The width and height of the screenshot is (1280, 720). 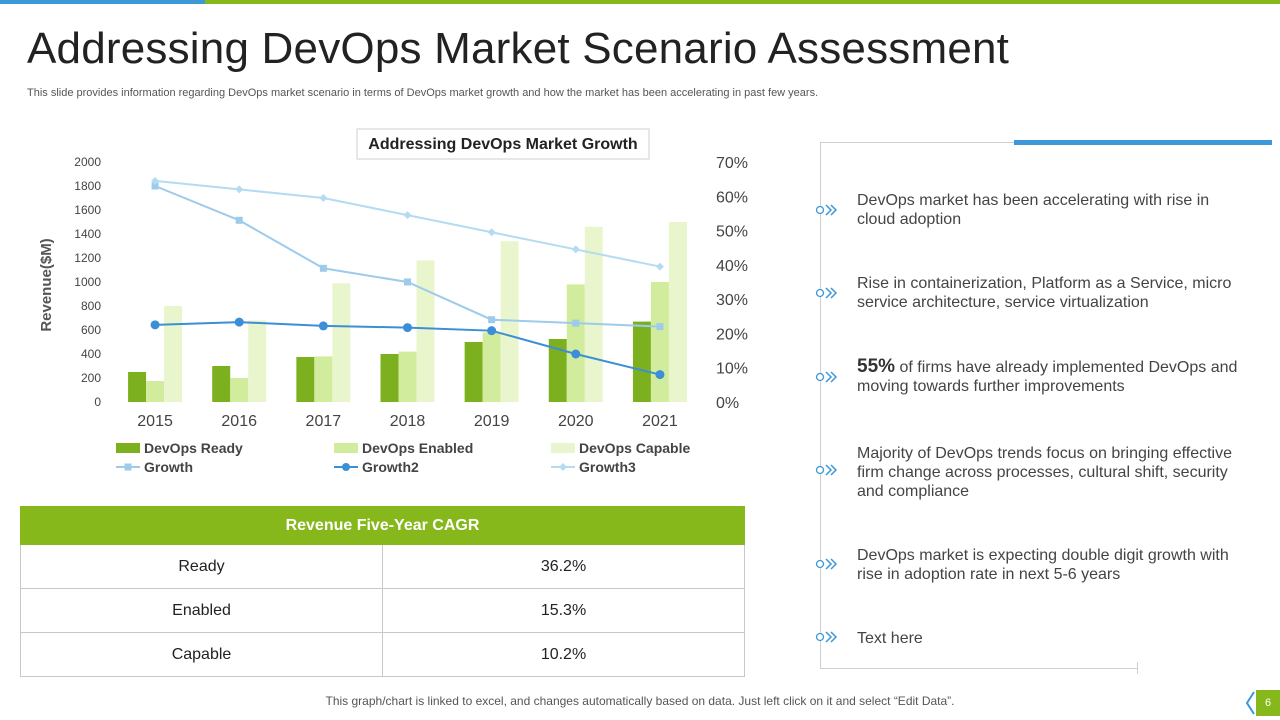 I want to click on y-axis-ticks: 0 200 400 600 800 1000 1200 1400 1600 1800 2000, so click(x=87, y=282).